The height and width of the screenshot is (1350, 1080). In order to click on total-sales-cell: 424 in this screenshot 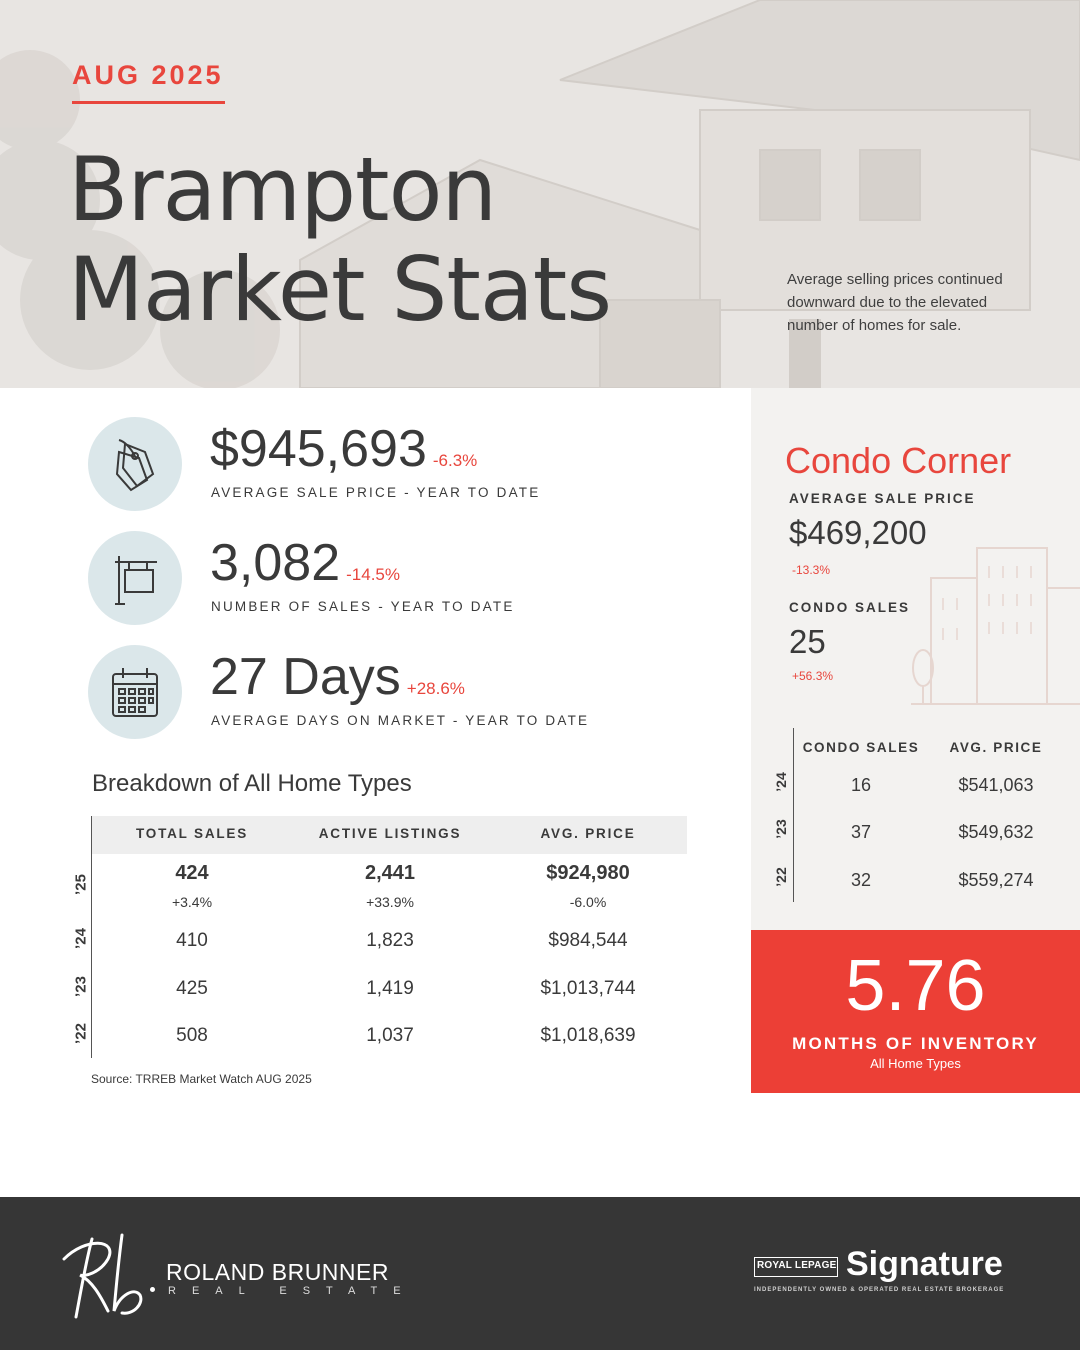, I will do `click(192, 873)`.